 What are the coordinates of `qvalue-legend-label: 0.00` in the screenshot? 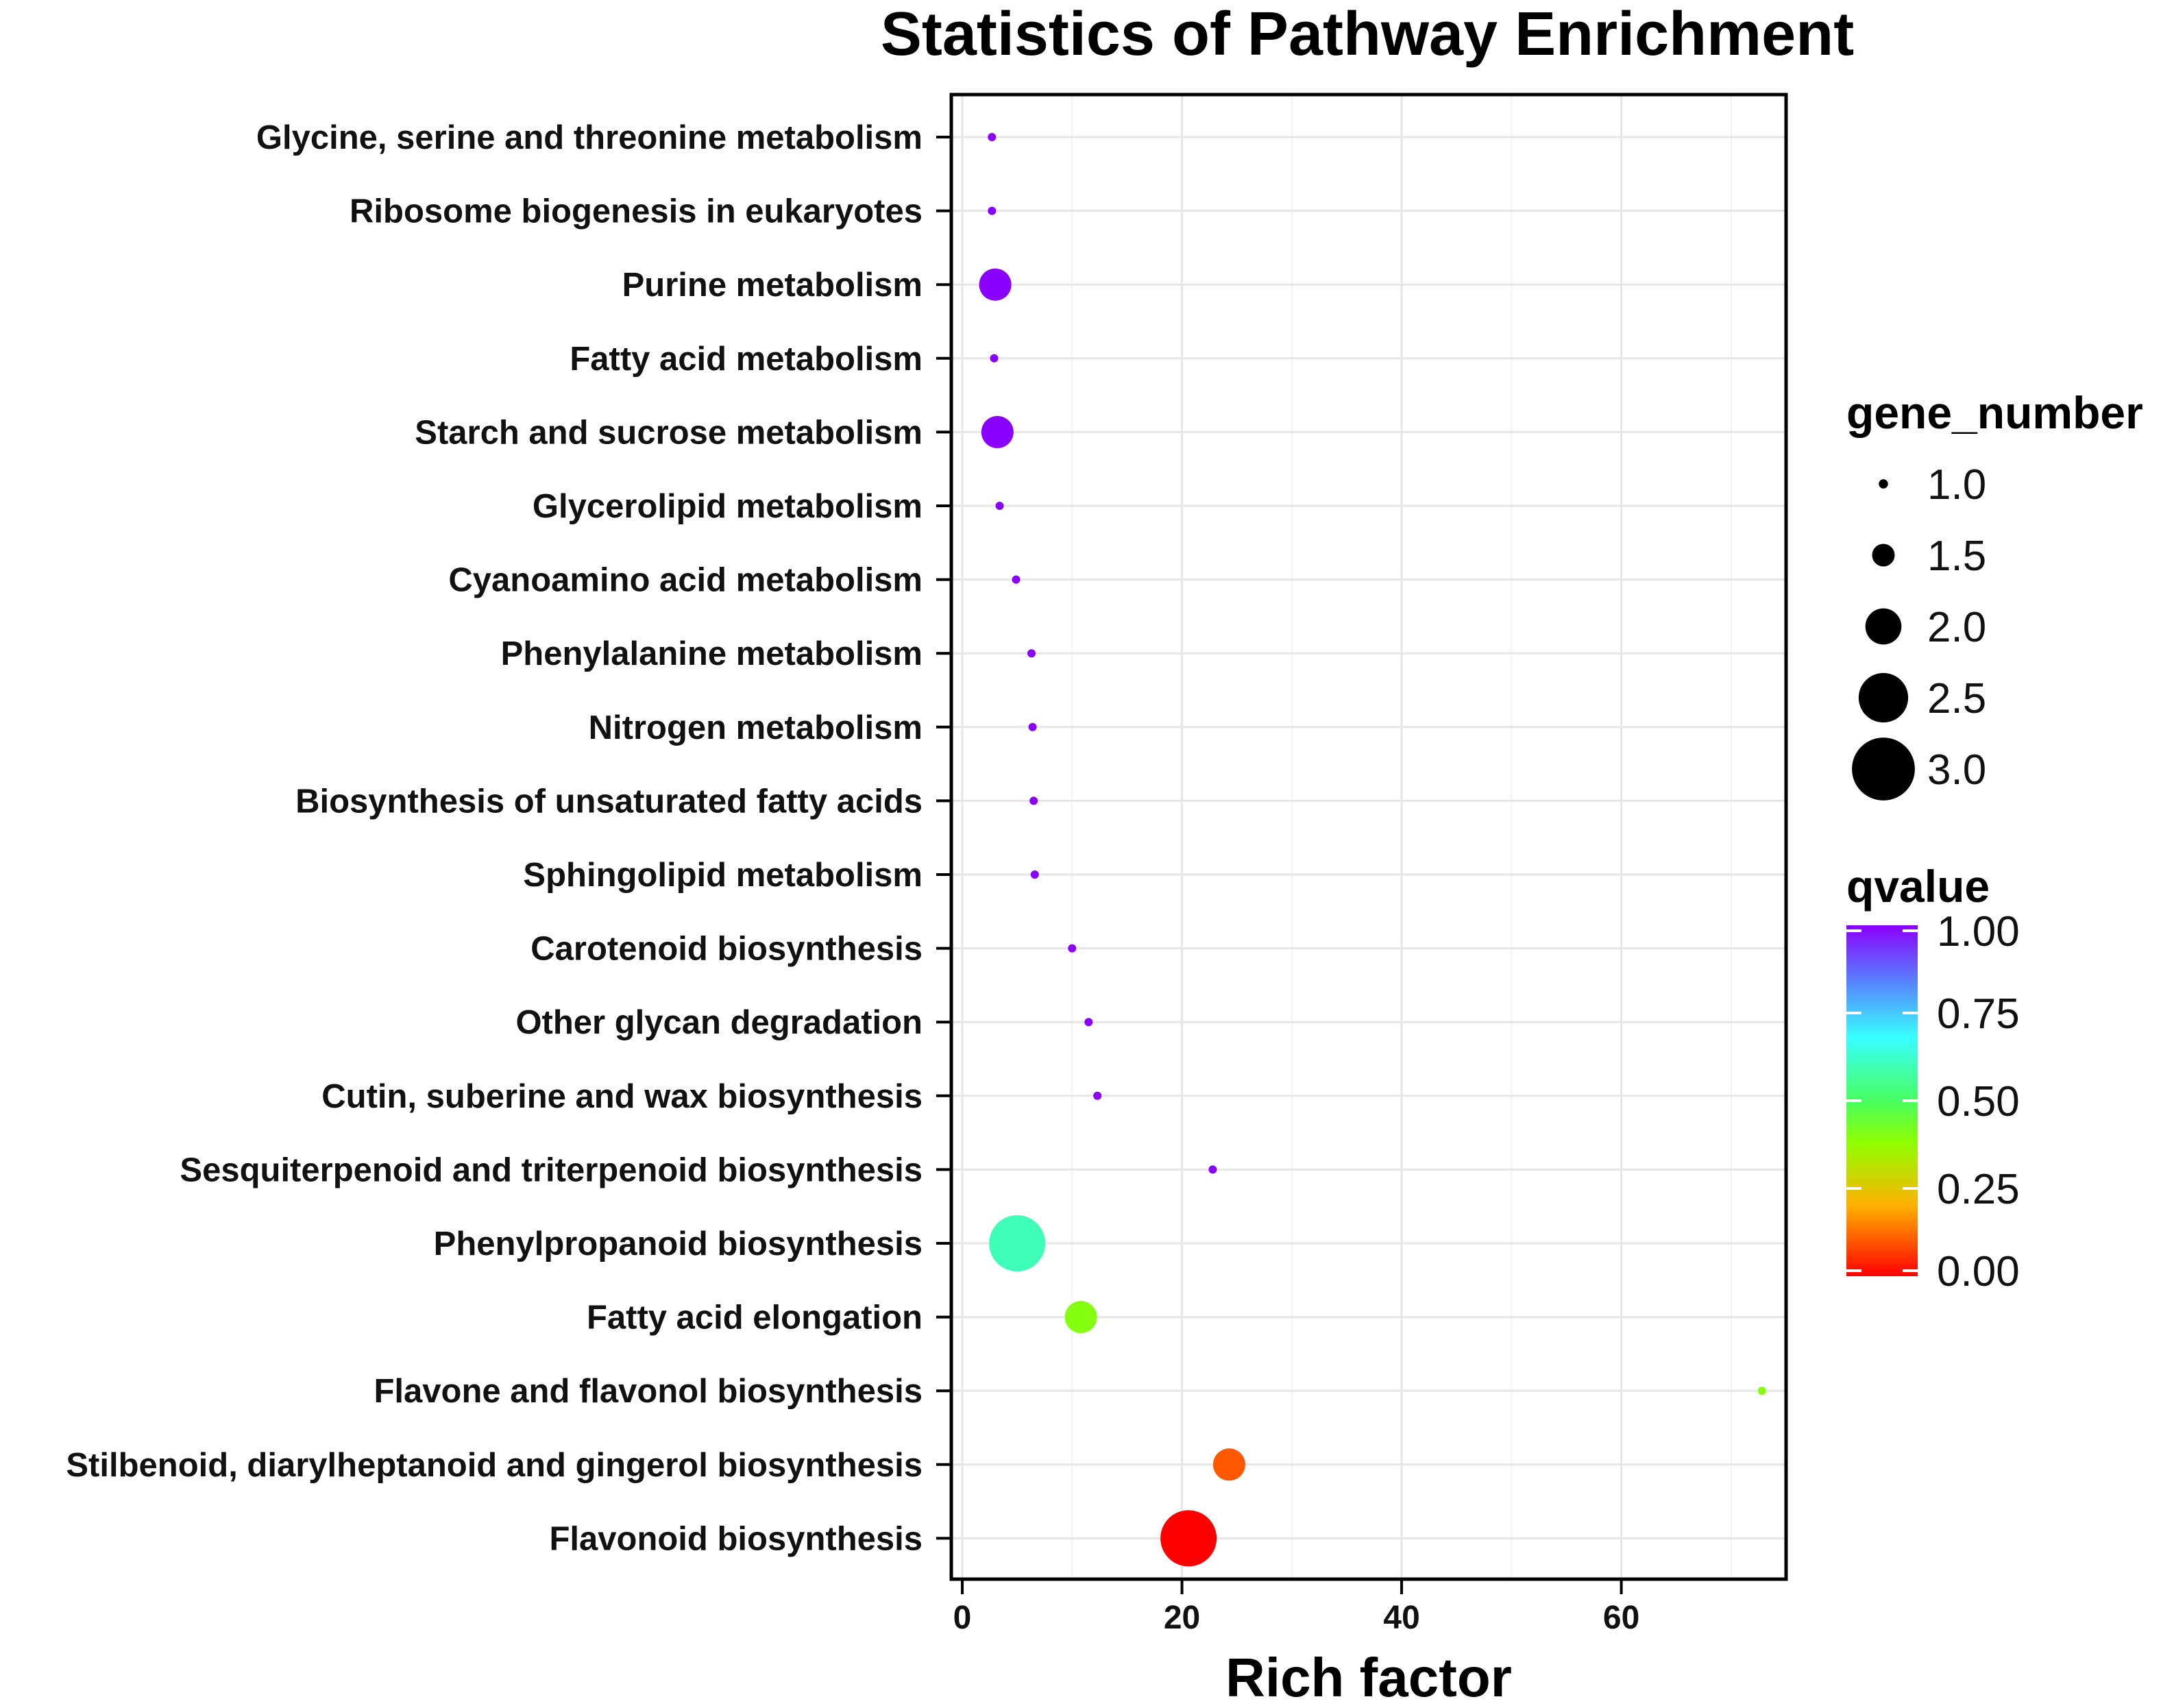 It's located at (1979, 1272).